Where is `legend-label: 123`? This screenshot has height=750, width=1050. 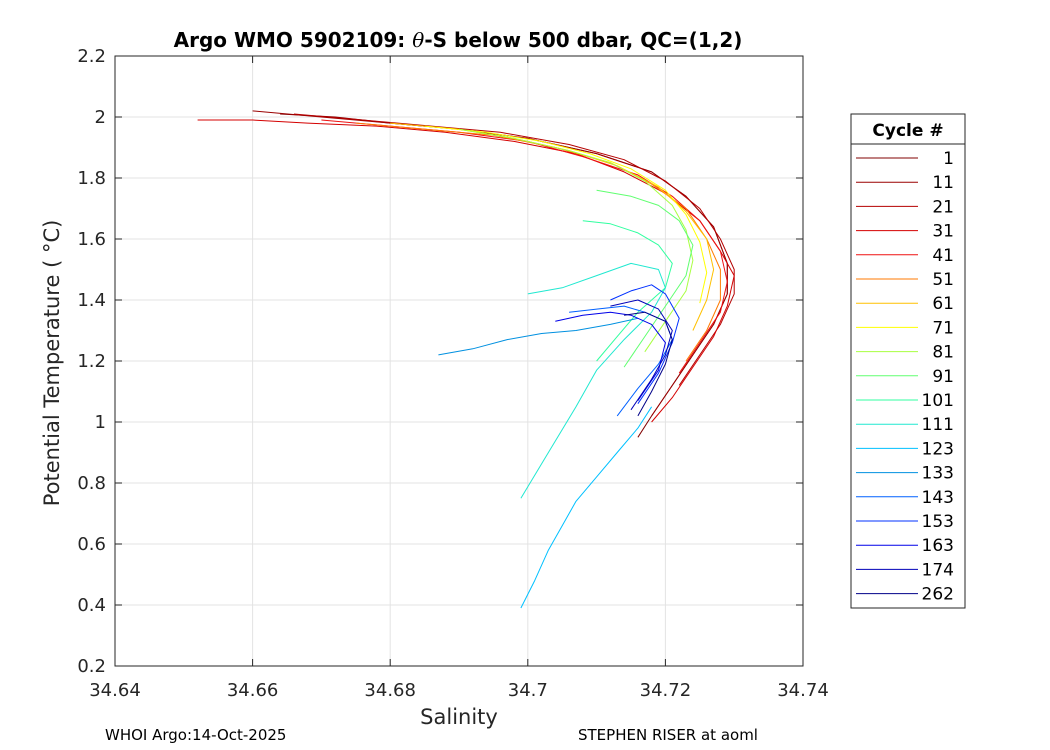 legend-label: 123 is located at coordinates (938, 449).